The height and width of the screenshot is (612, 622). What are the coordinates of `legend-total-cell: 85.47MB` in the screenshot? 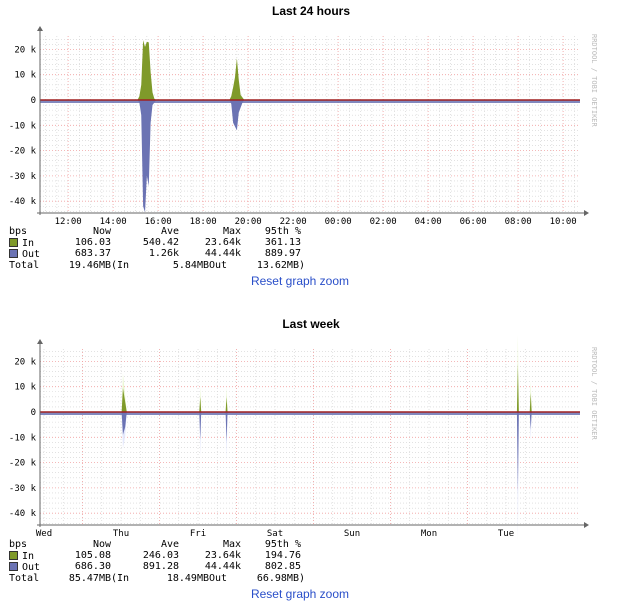 It's located at (89, 578).